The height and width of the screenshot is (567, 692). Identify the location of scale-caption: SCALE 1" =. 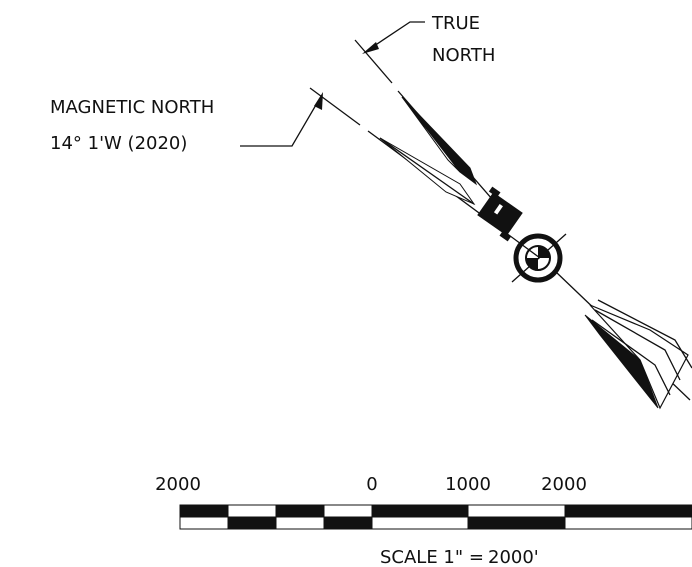
(432, 557).